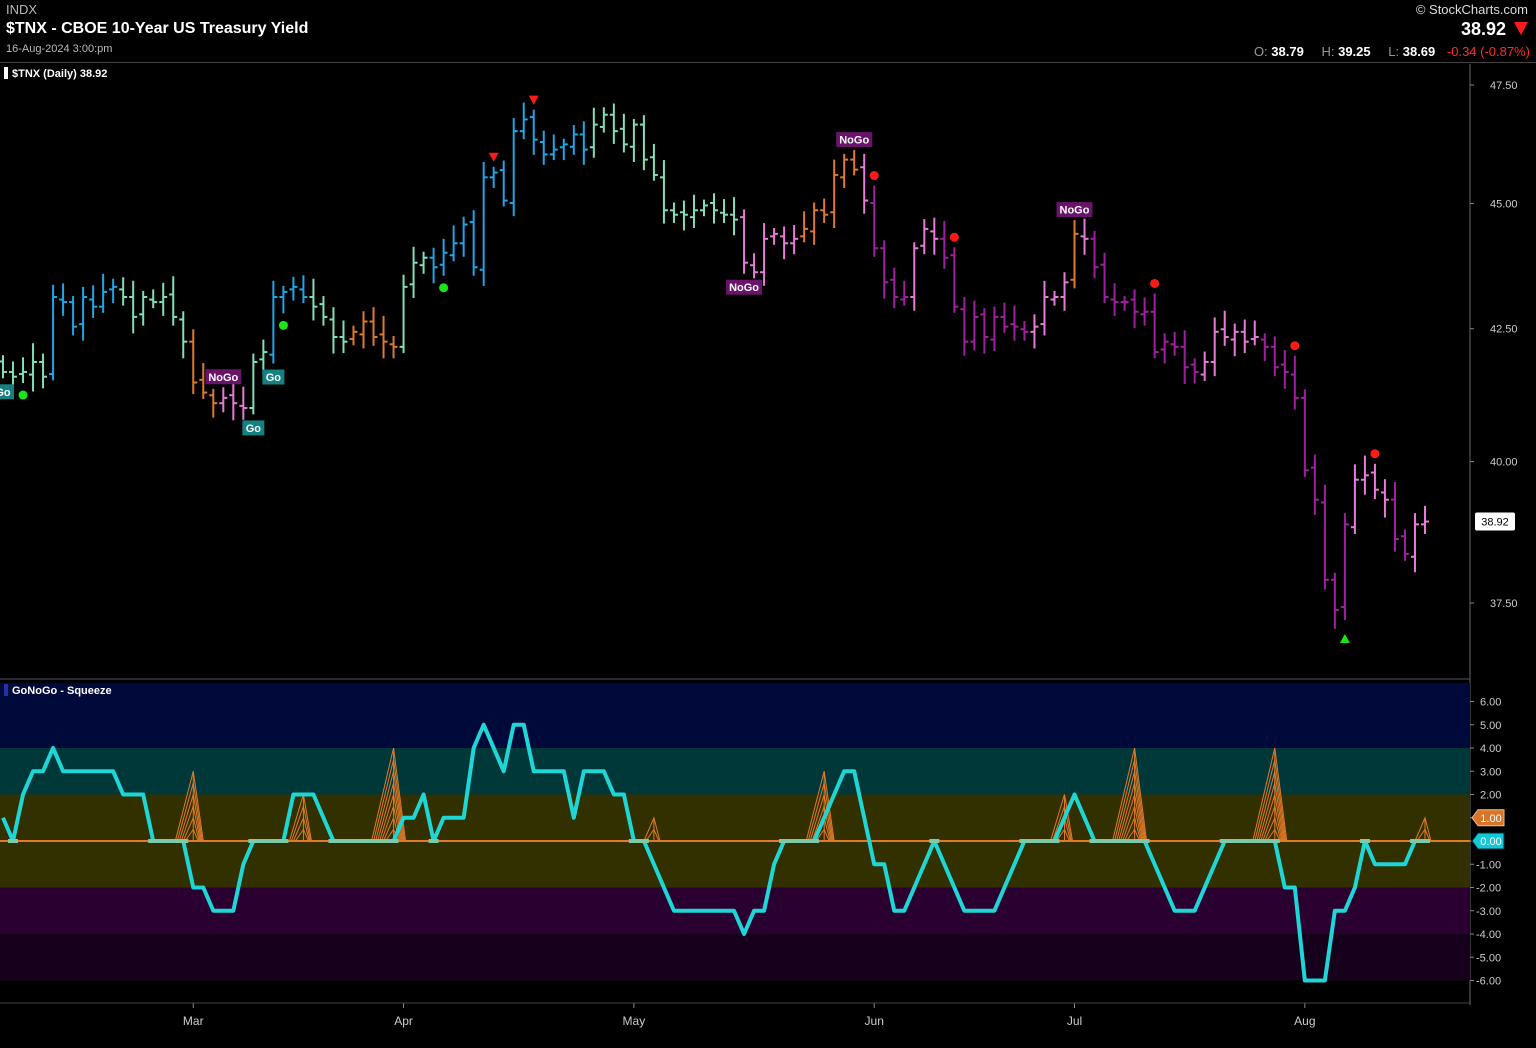  What do you see at coordinates (1488, 958) in the screenshot?
I see `indicator-y-tick-label: -5.00` at bounding box center [1488, 958].